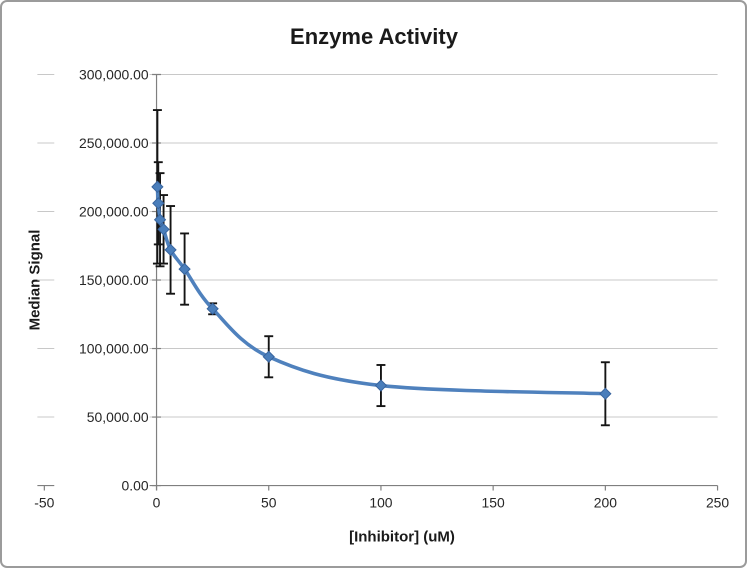 The image size is (747, 568). I want to click on x-tick-label: 150, so click(493, 502).